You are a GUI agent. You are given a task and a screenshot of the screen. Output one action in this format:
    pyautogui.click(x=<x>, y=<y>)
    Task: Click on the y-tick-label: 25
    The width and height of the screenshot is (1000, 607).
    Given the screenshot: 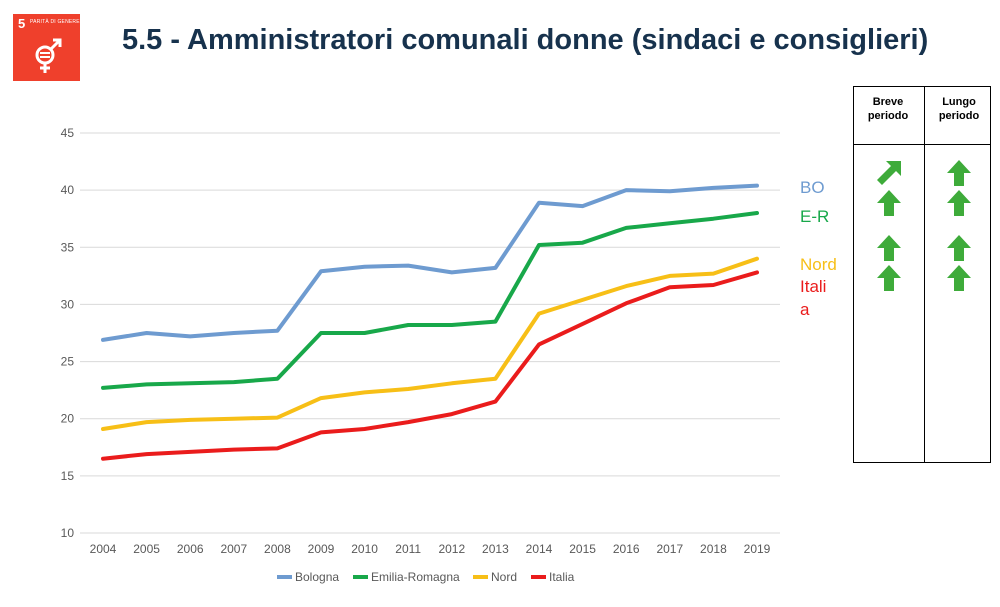 What is the action you would take?
    pyautogui.click(x=68, y=362)
    